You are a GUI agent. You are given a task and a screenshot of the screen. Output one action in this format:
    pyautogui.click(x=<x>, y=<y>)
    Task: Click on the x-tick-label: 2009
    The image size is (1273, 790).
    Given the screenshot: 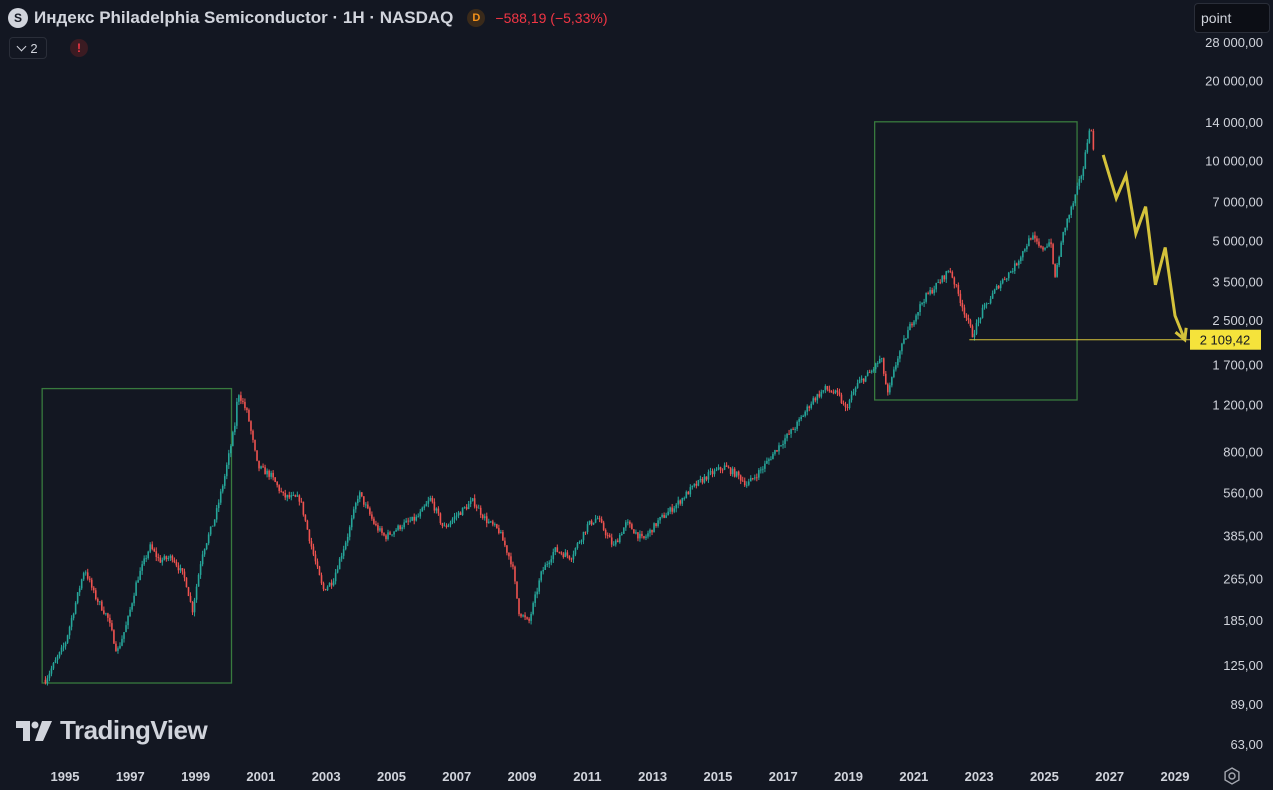 What is the action you would take?
    pyautogui.click(x=522, y=776)
    